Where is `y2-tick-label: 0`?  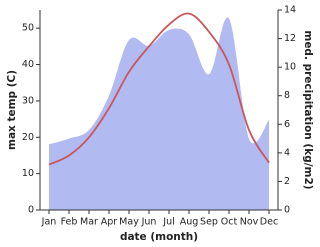 y2-tick-label: 0 is located at coordinates (287, 210).